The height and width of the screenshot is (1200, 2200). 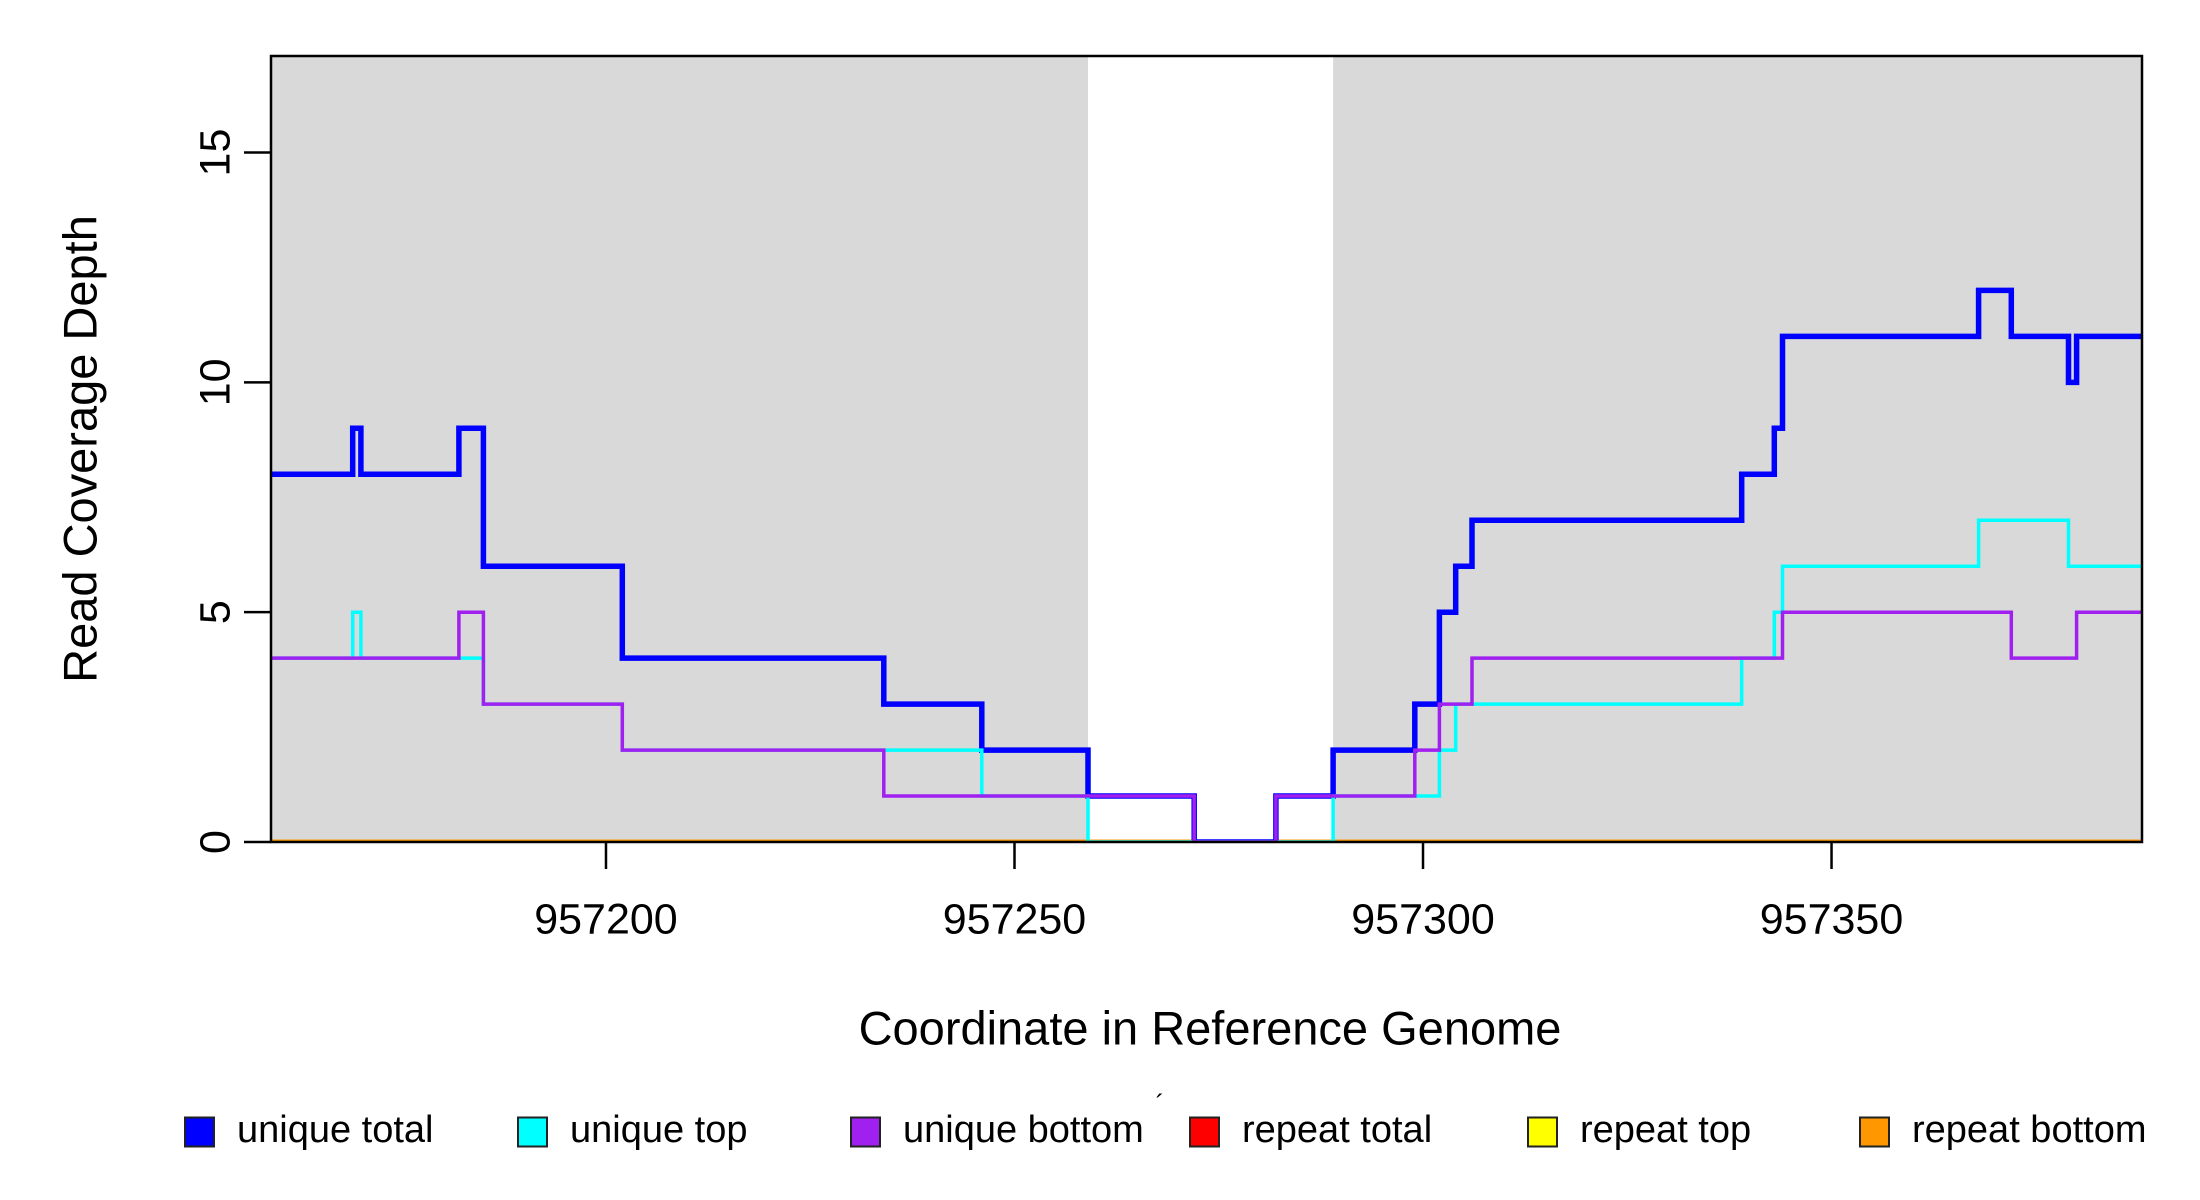 What do you see at coordinates (215, 153) in the screenshot?
I see `y-tick-label-15: 15` at bounding box center [215, 153].